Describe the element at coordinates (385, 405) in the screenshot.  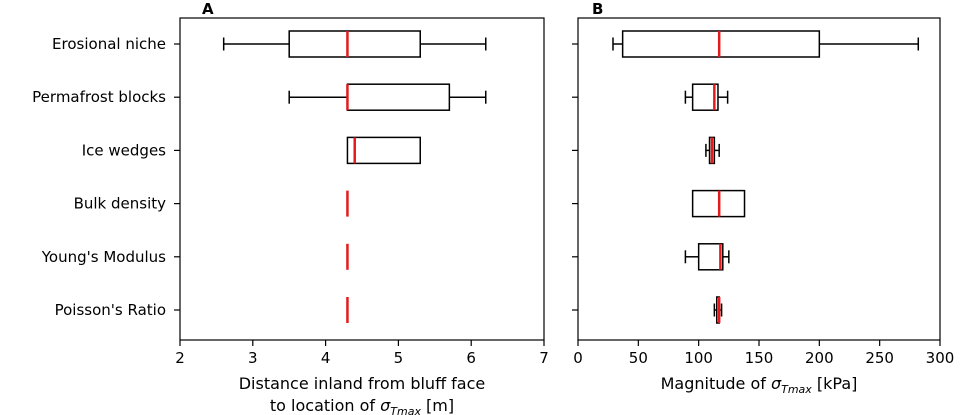
I see `panel-a-xlabel-symbol: σ` at that location.